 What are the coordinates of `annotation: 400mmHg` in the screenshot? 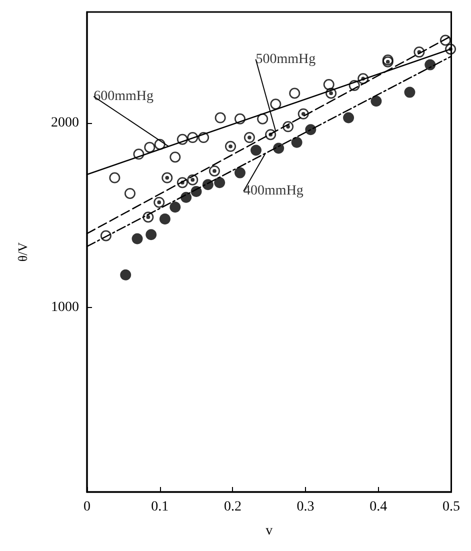 It's located at (274, 191).